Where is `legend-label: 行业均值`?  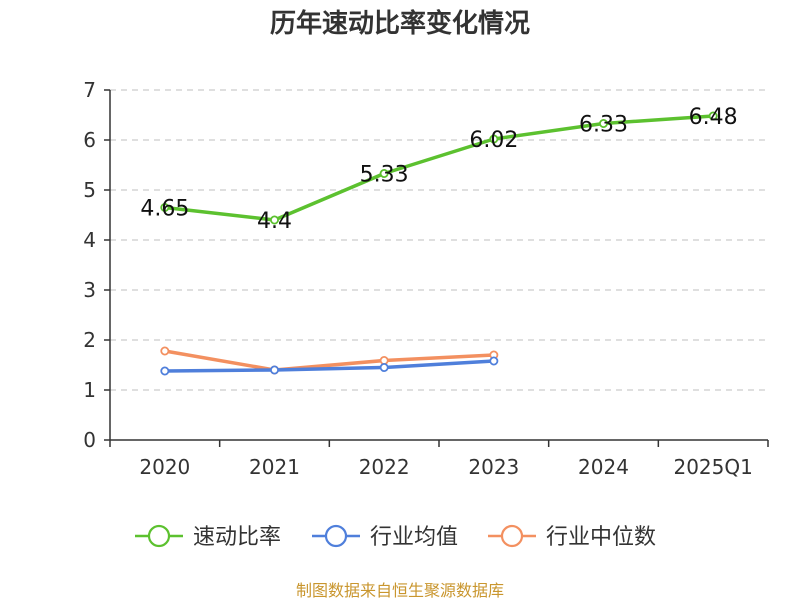 legend-label: 行业均值 is located at coordinates (414, 537).